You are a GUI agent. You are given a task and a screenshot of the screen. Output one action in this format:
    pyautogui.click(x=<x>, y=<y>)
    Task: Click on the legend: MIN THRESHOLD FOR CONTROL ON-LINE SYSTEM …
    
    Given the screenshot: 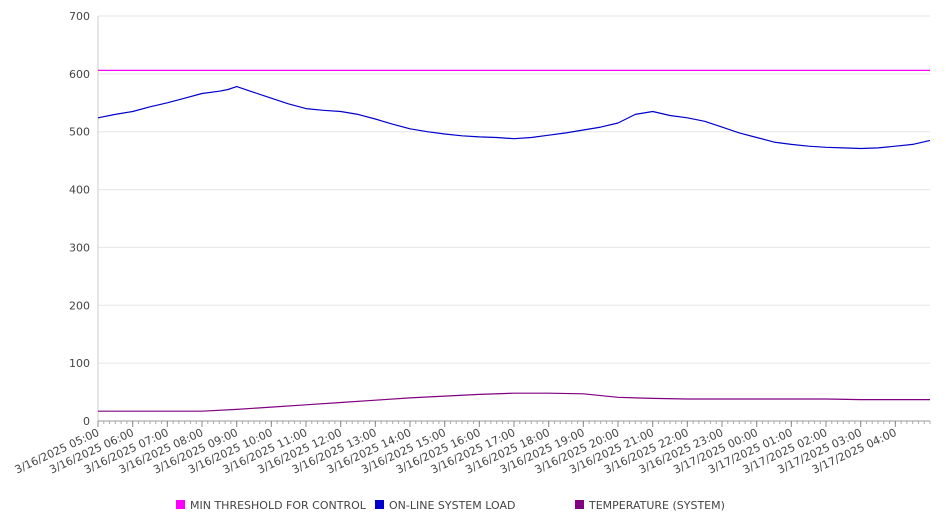 What is the action you would take?
    pyautogui.click(x=450, y=505)
    